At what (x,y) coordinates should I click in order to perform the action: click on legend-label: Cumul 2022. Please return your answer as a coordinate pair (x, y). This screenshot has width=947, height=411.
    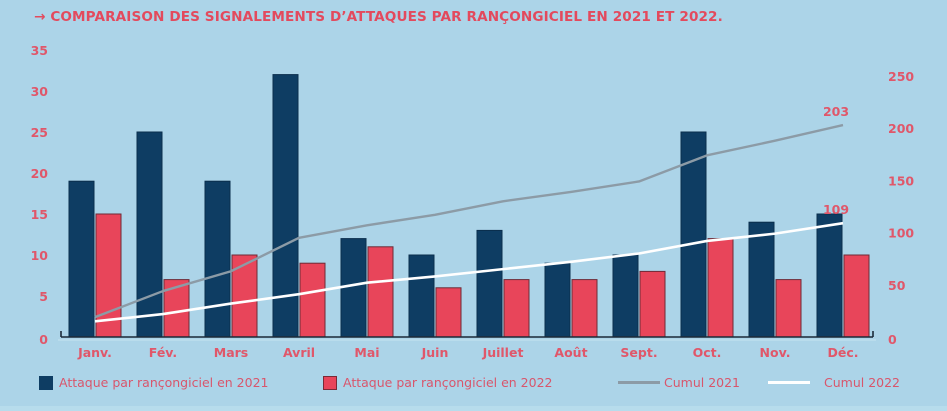
    Looking at the image, I should click on (862, 382).